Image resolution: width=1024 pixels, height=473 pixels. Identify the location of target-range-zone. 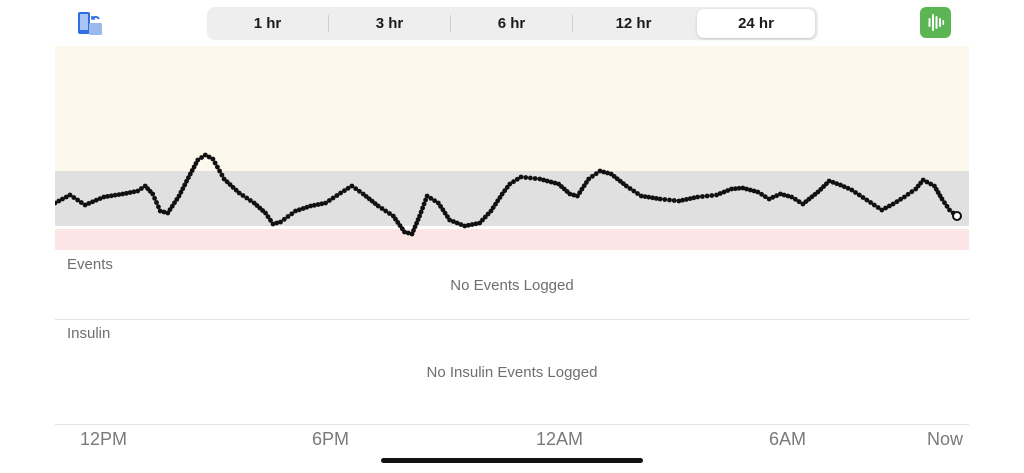
(512, 198).